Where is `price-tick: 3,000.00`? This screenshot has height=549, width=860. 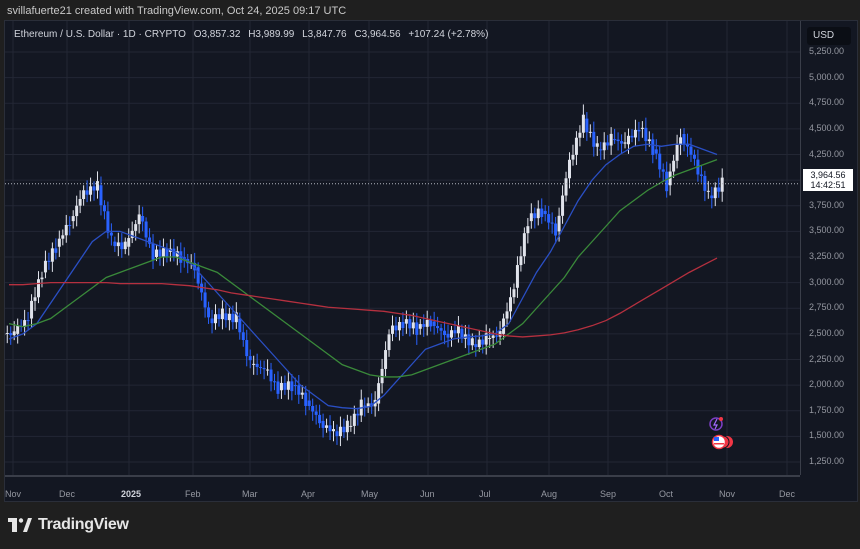 price-tick: 3,000.00 is located at coordinates (827, 281).